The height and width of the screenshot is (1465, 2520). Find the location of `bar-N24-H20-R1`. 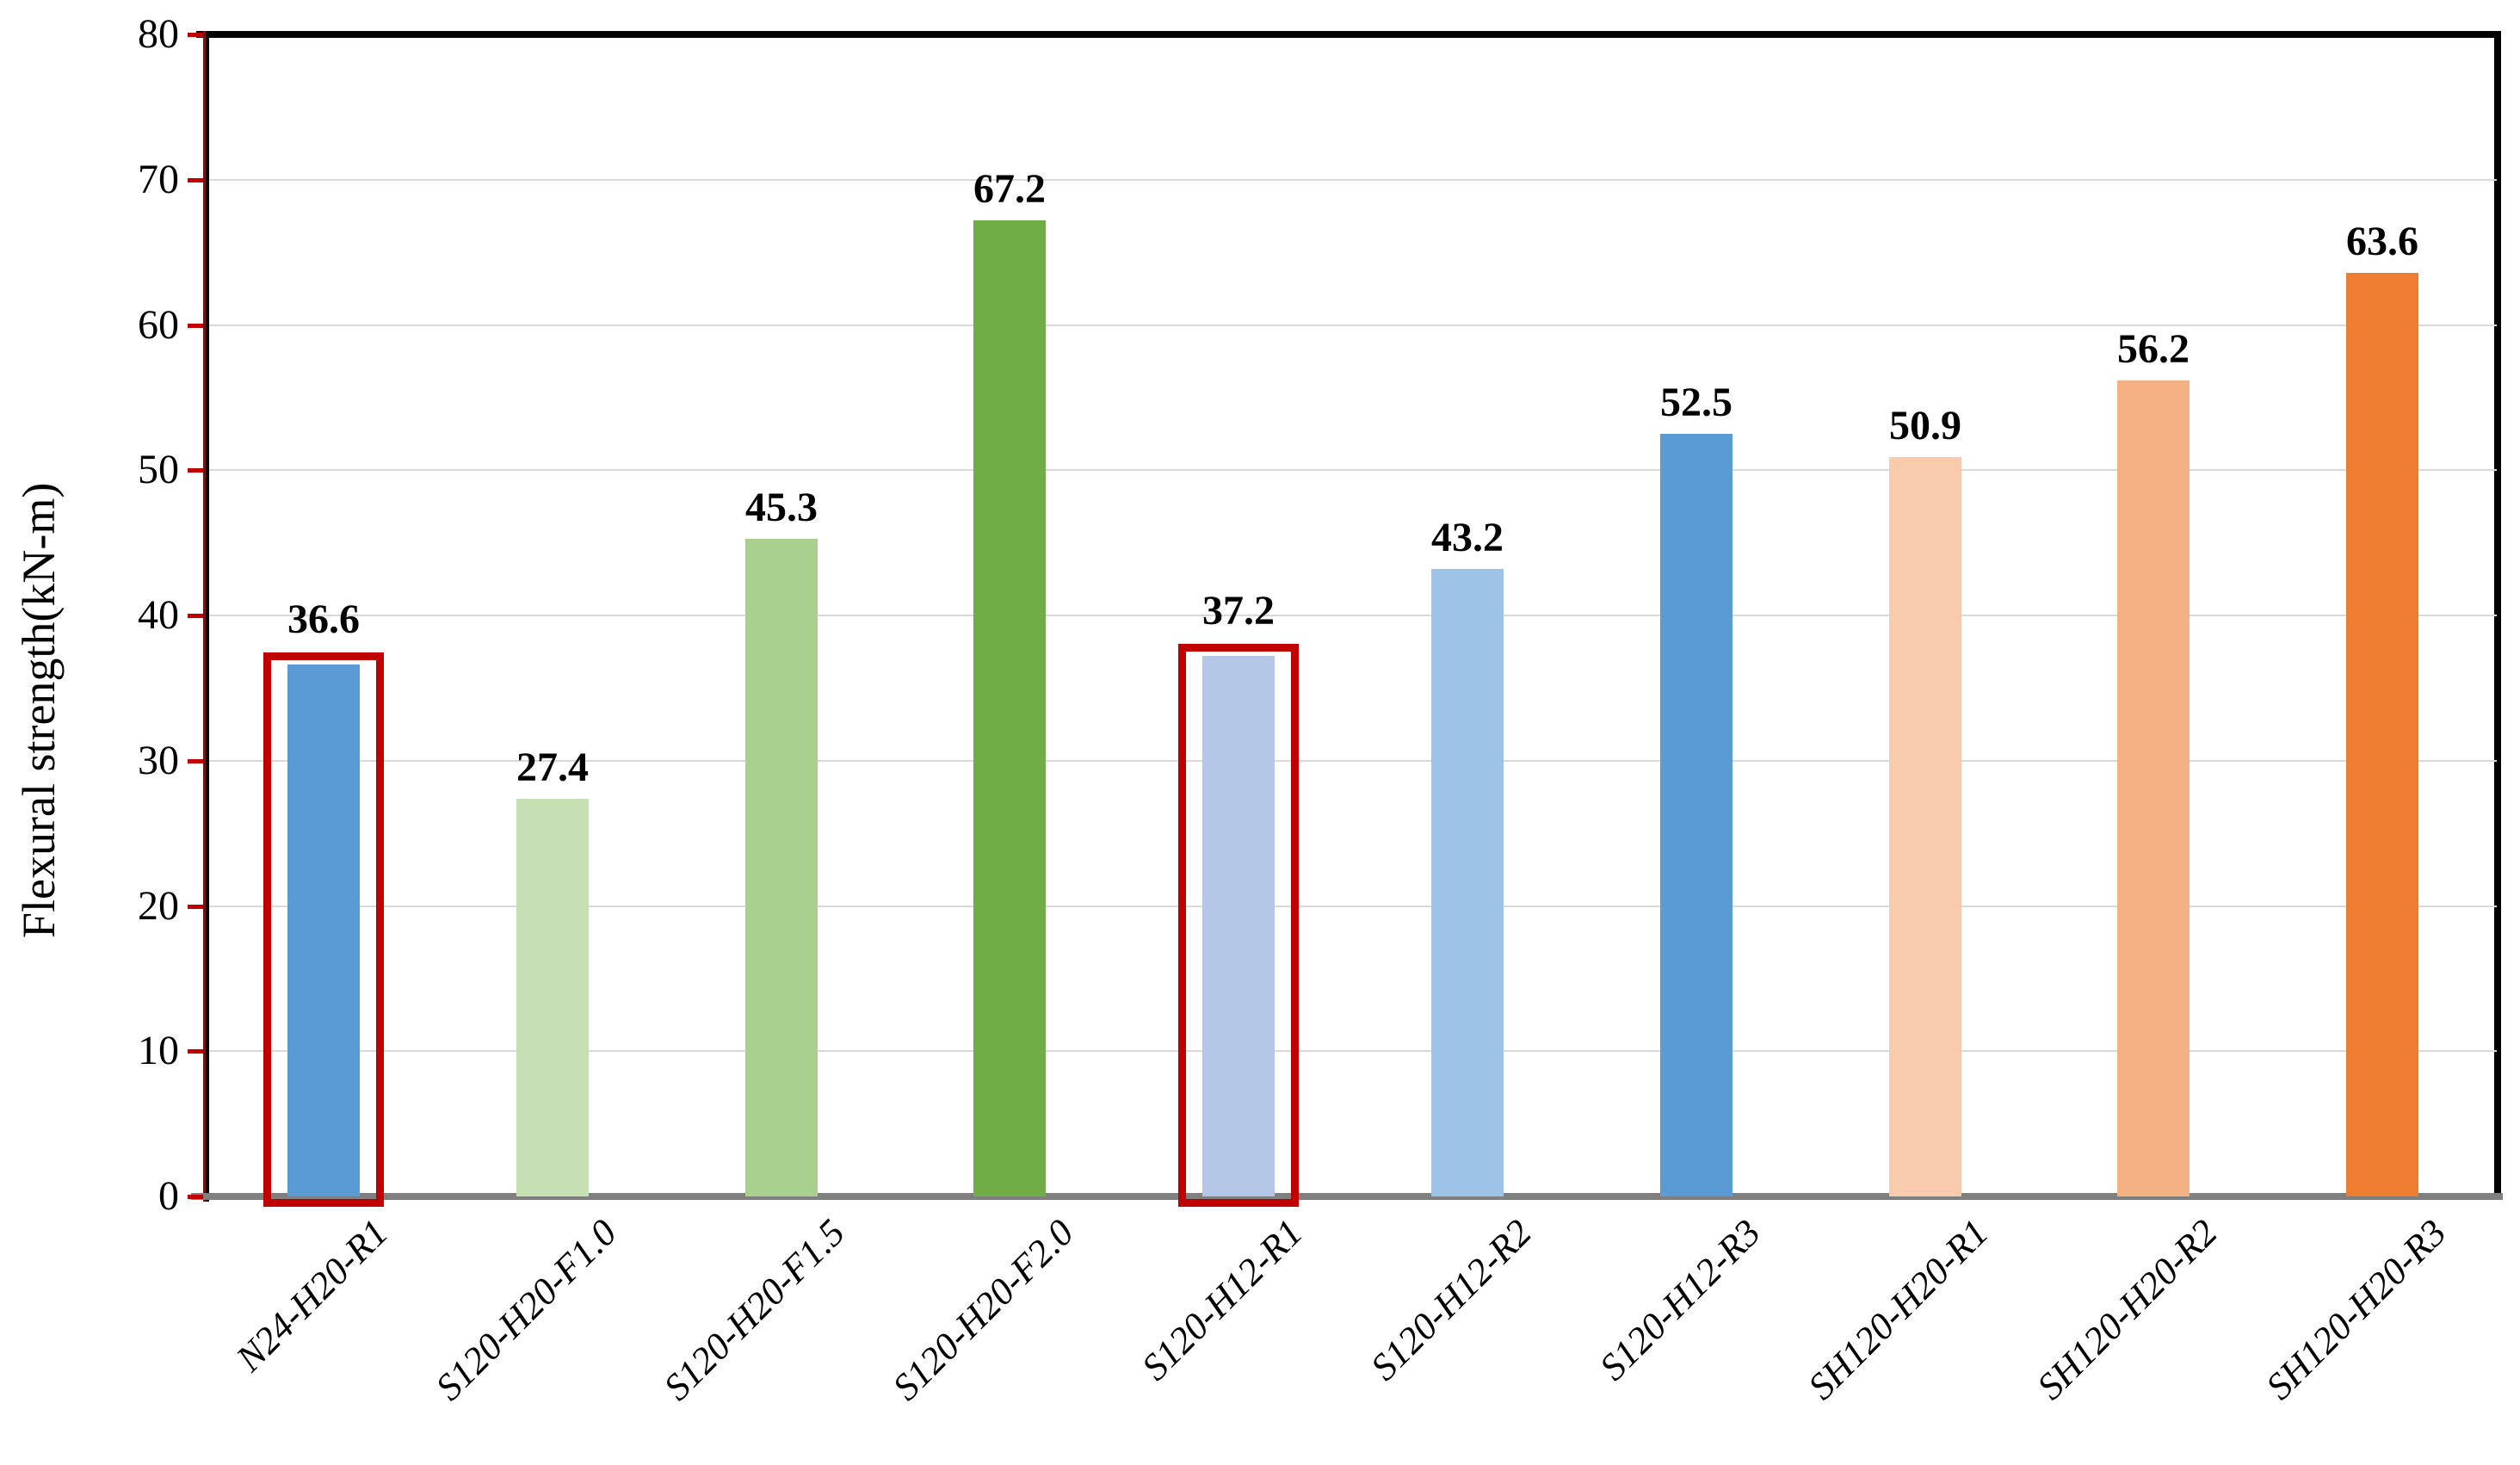

bar-N24-H20-R1 is located at coordinates (323, 931).